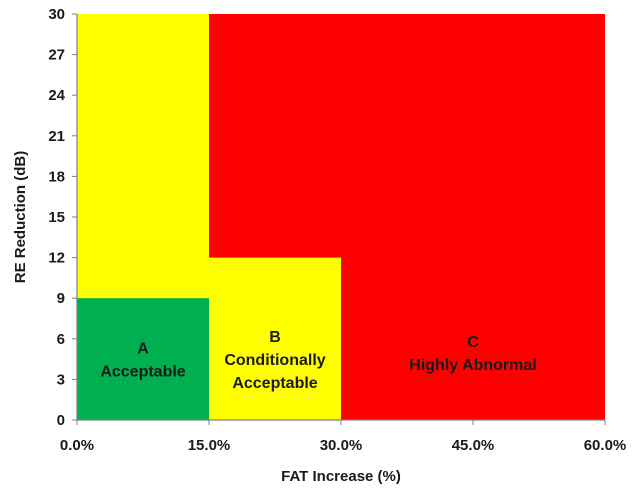 The image size is (632, 488). Describe the element at coordinates (473, 342) in the screenshot. I see `zone-label-line: C` at that location.